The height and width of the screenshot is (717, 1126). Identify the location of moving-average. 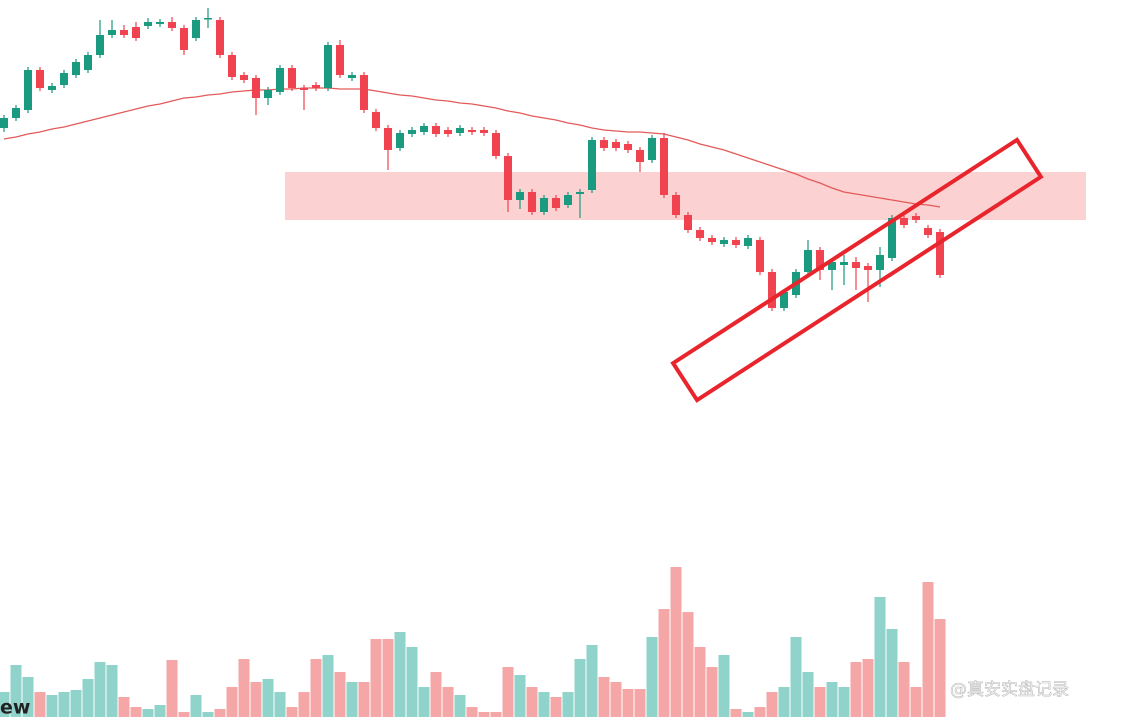
(472, 147).